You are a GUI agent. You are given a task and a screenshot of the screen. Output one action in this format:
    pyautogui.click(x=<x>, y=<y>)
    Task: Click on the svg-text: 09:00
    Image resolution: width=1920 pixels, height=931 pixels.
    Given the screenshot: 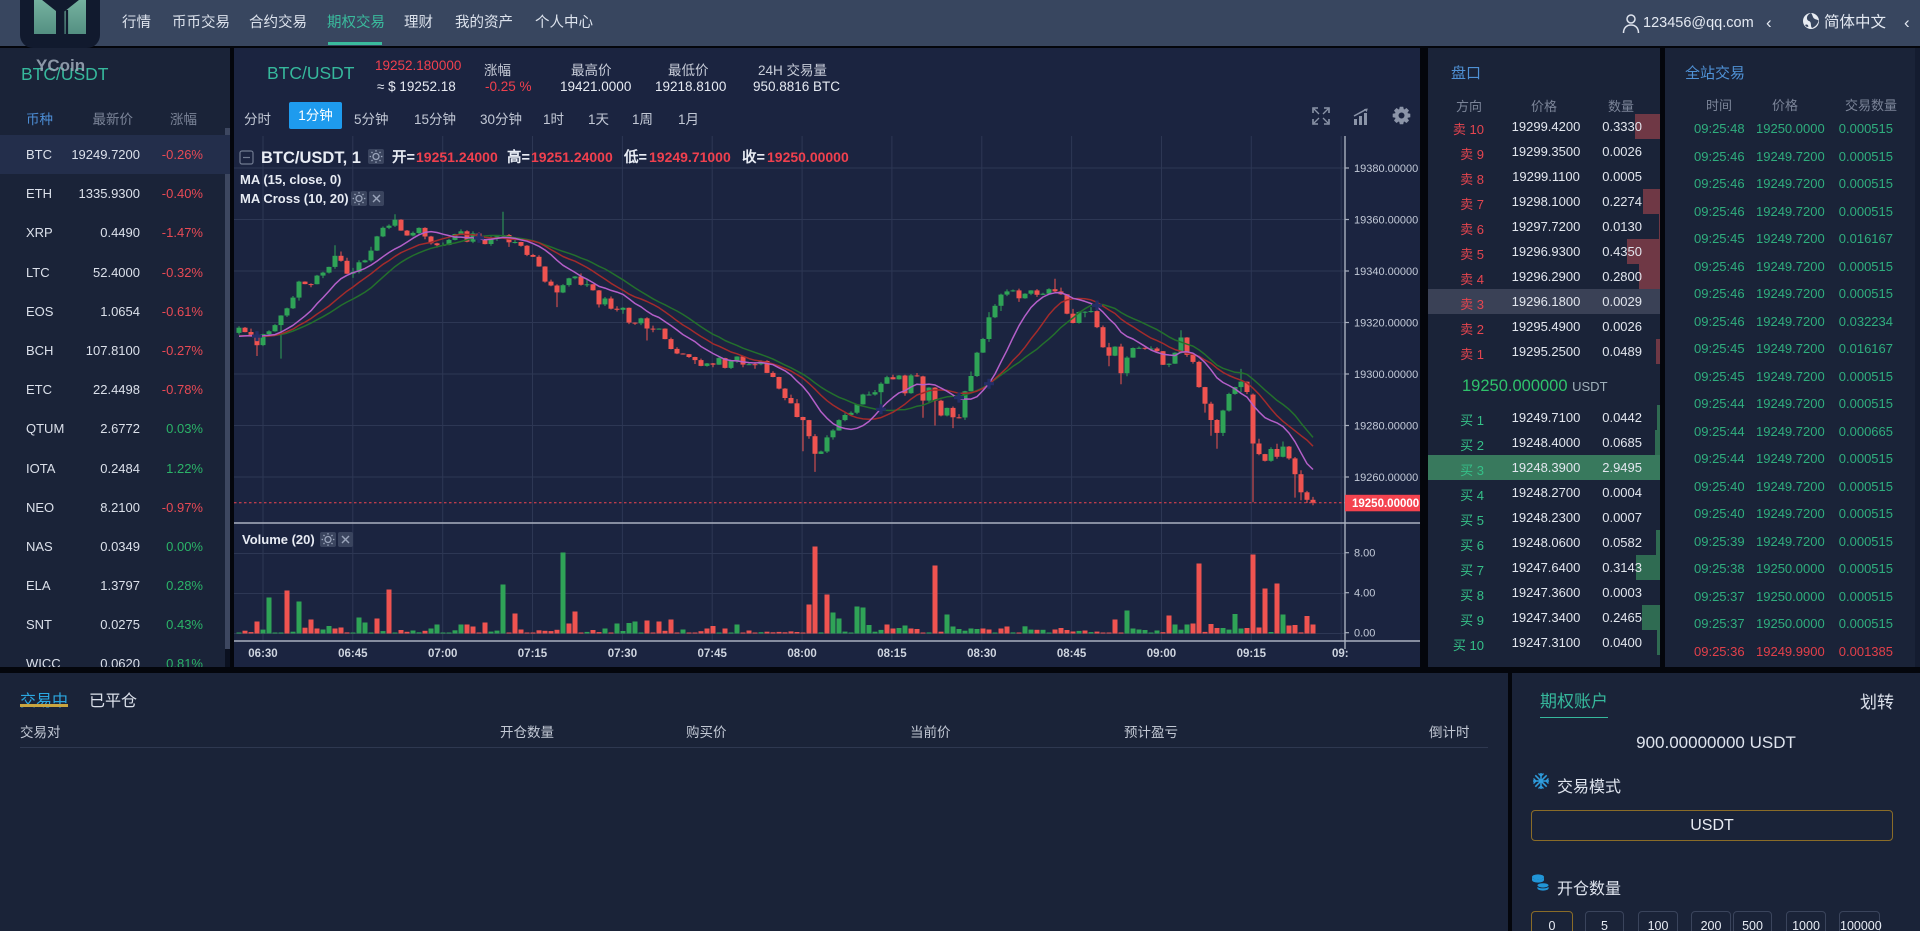 What is the action you would take?
    pyautogui.click(x=1161, y=654)
    